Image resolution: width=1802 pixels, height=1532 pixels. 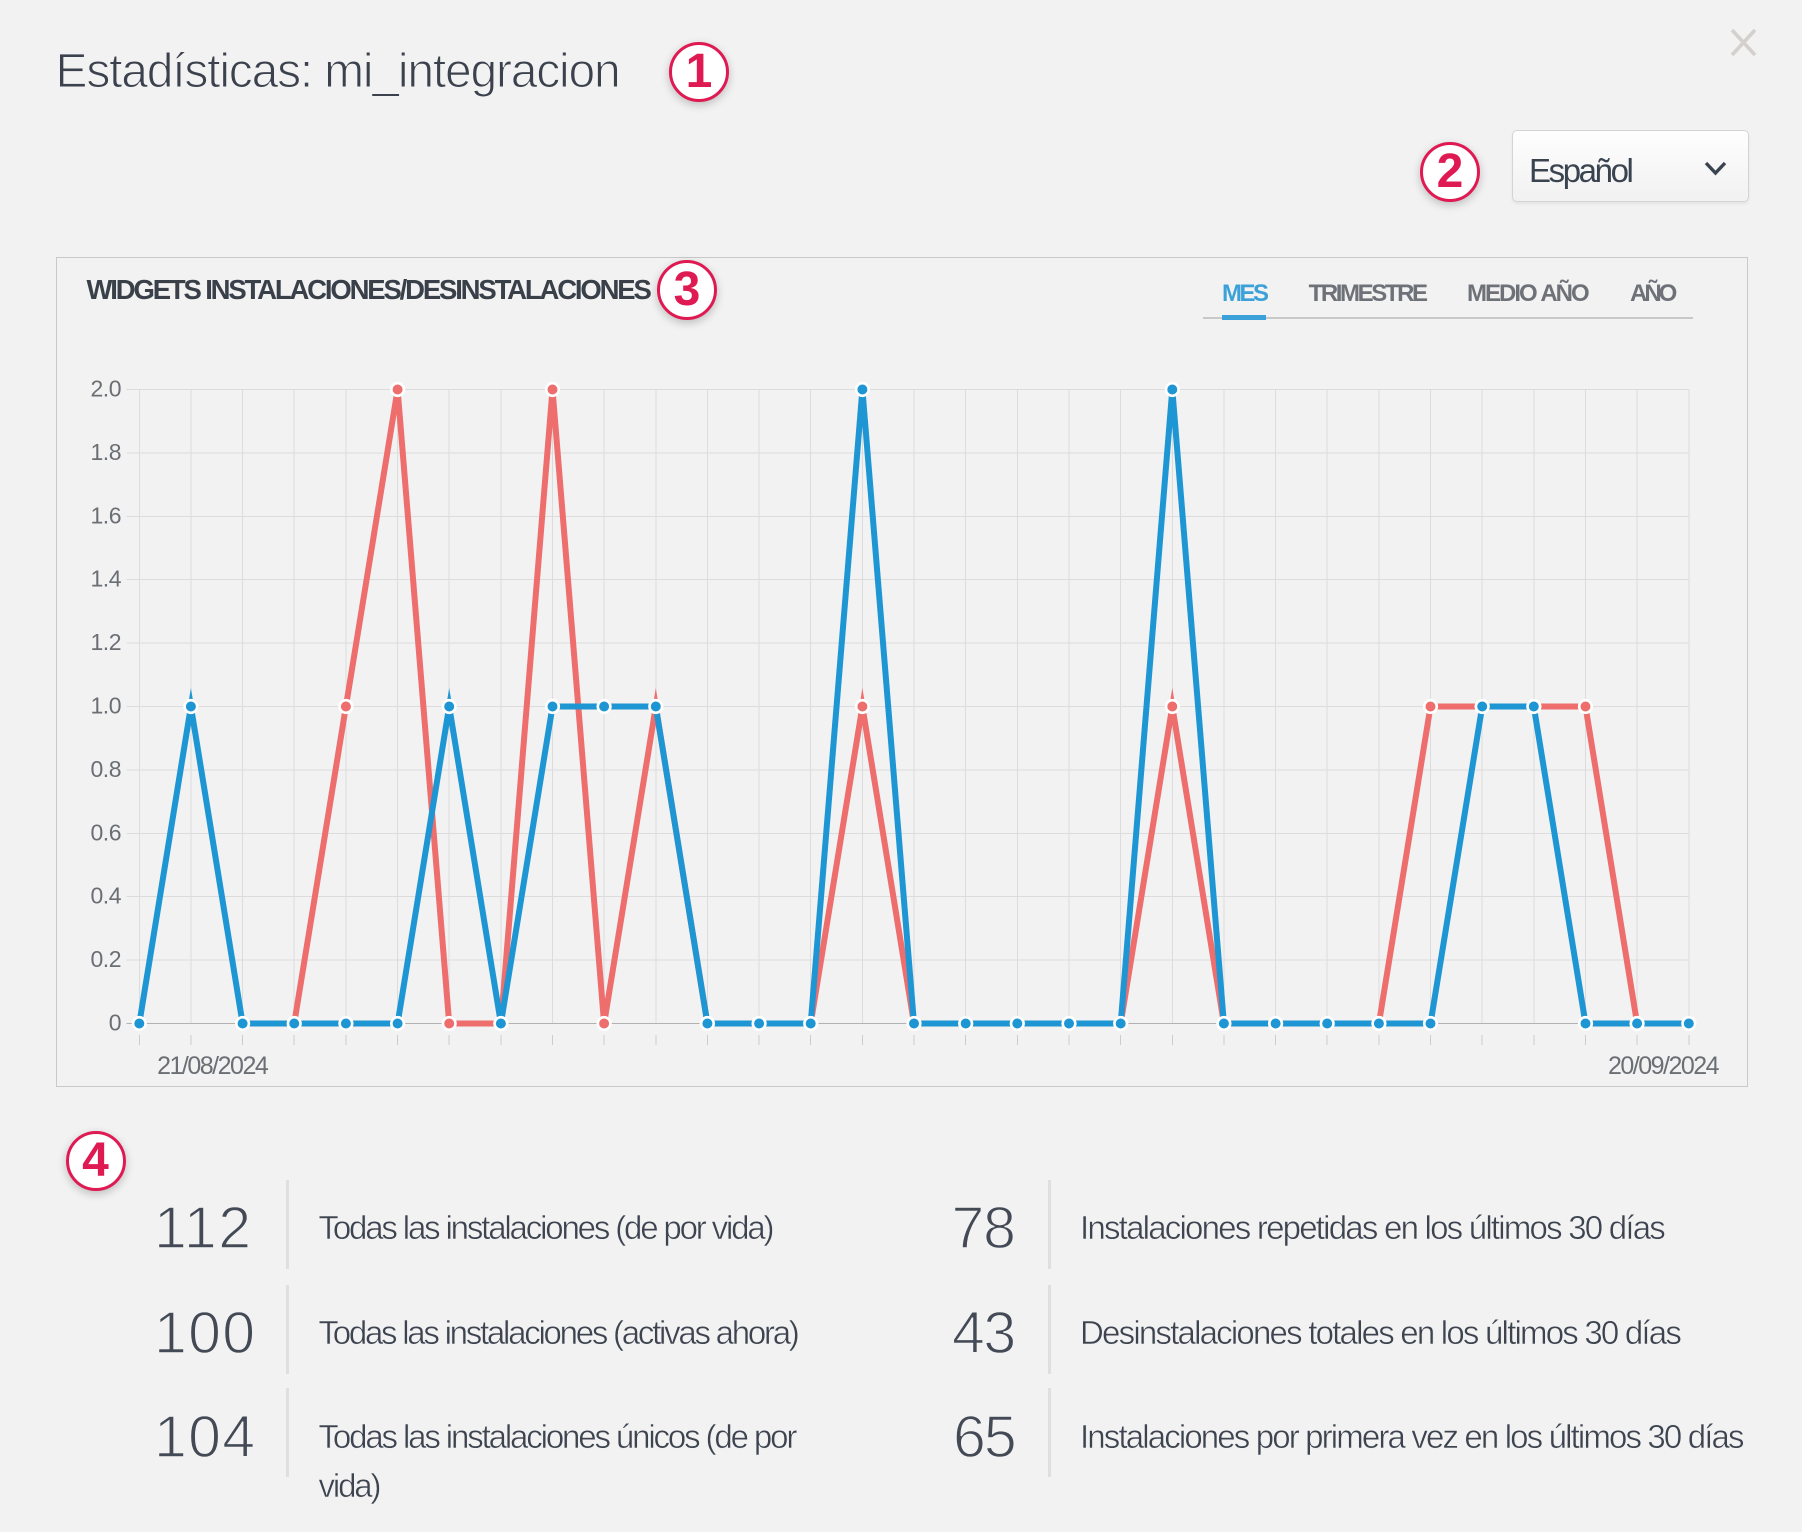 I want to click on svg-text: 1.6, so click(x=105, y=515).